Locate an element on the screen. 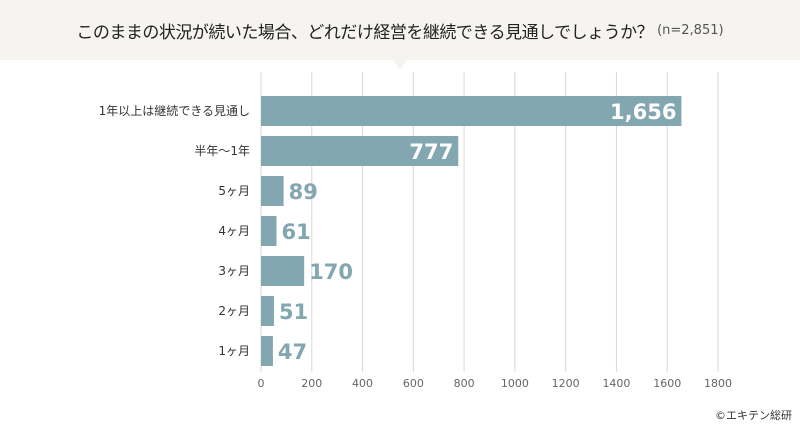 The image size is (800, 429). x-tick-label: 200 is located at coordinates (311, 383).